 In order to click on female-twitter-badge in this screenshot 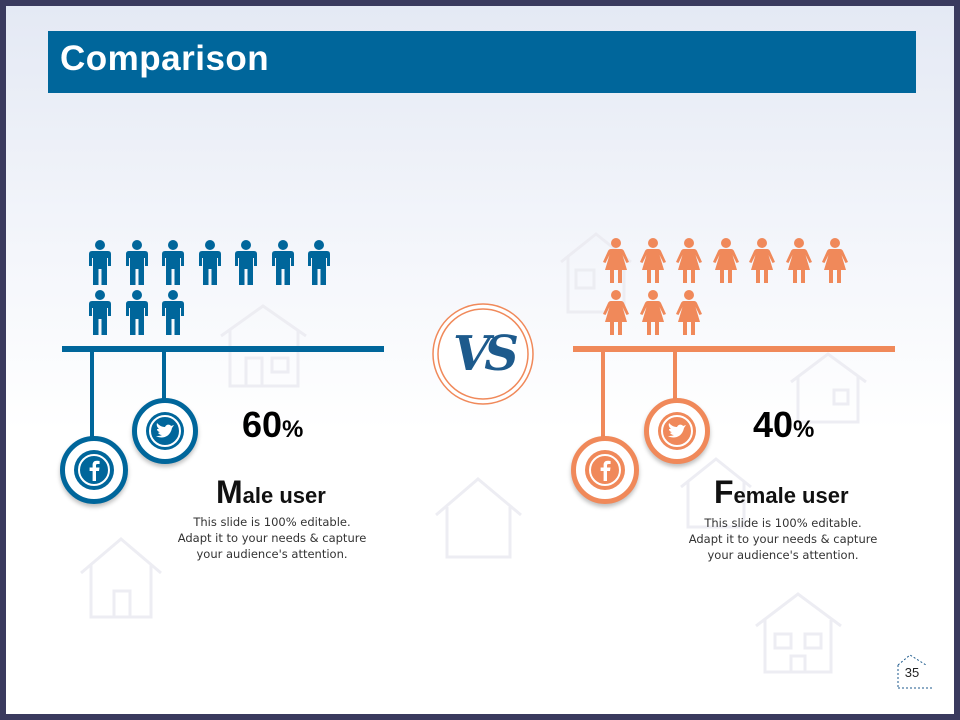, I will do `click(677, 431)`.